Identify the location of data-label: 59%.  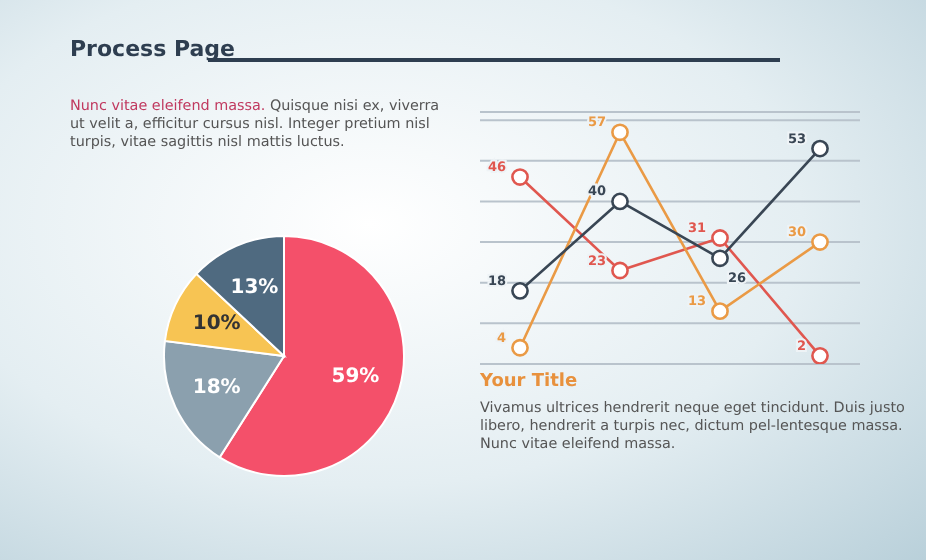
(355, 376).